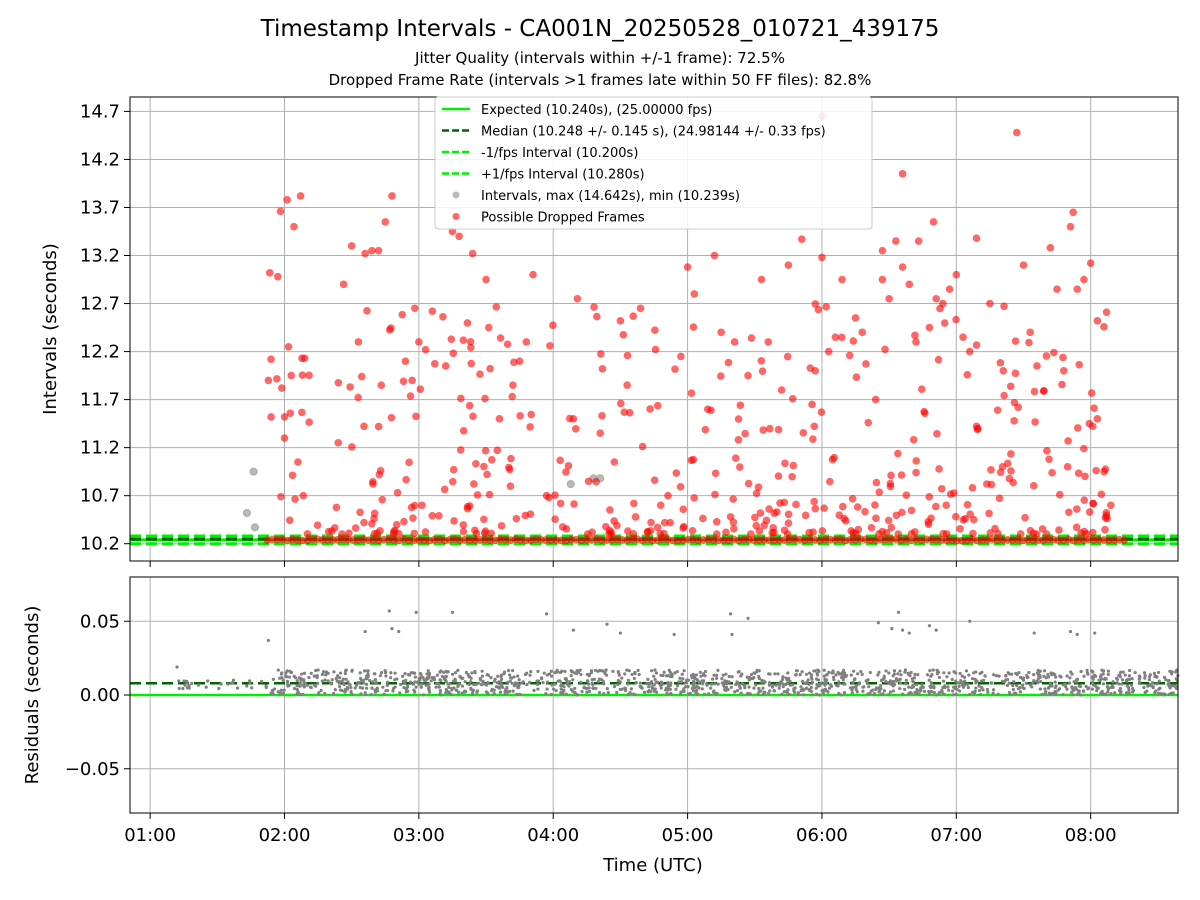 The width and height of the screenshot is (1200, 900). Describe the element at coordinates (50, 329) in the screenshot. I see `top-y-axis-label: Intervals (seconds)` at that location.